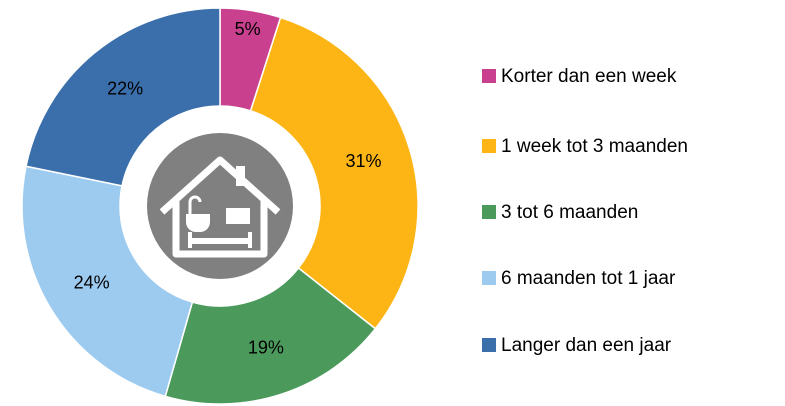 This screenshot has height=406, width=785. I want to click on legend-label: 6 maanden tot 1 jaar, so click(588, 278).